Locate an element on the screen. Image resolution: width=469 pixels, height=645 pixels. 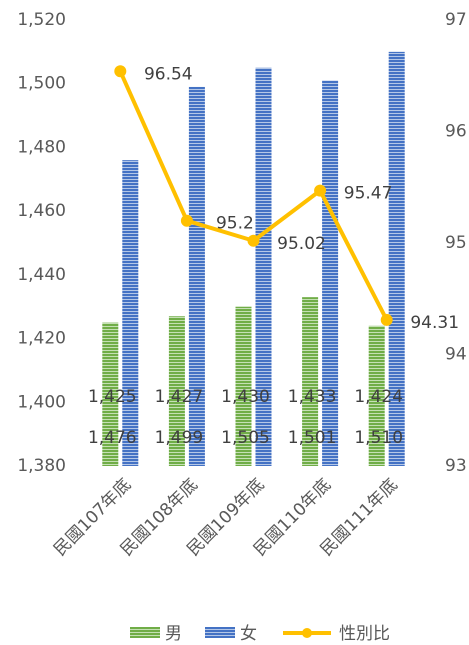
data-label: 1,510 is located at coordinates (378, 438).